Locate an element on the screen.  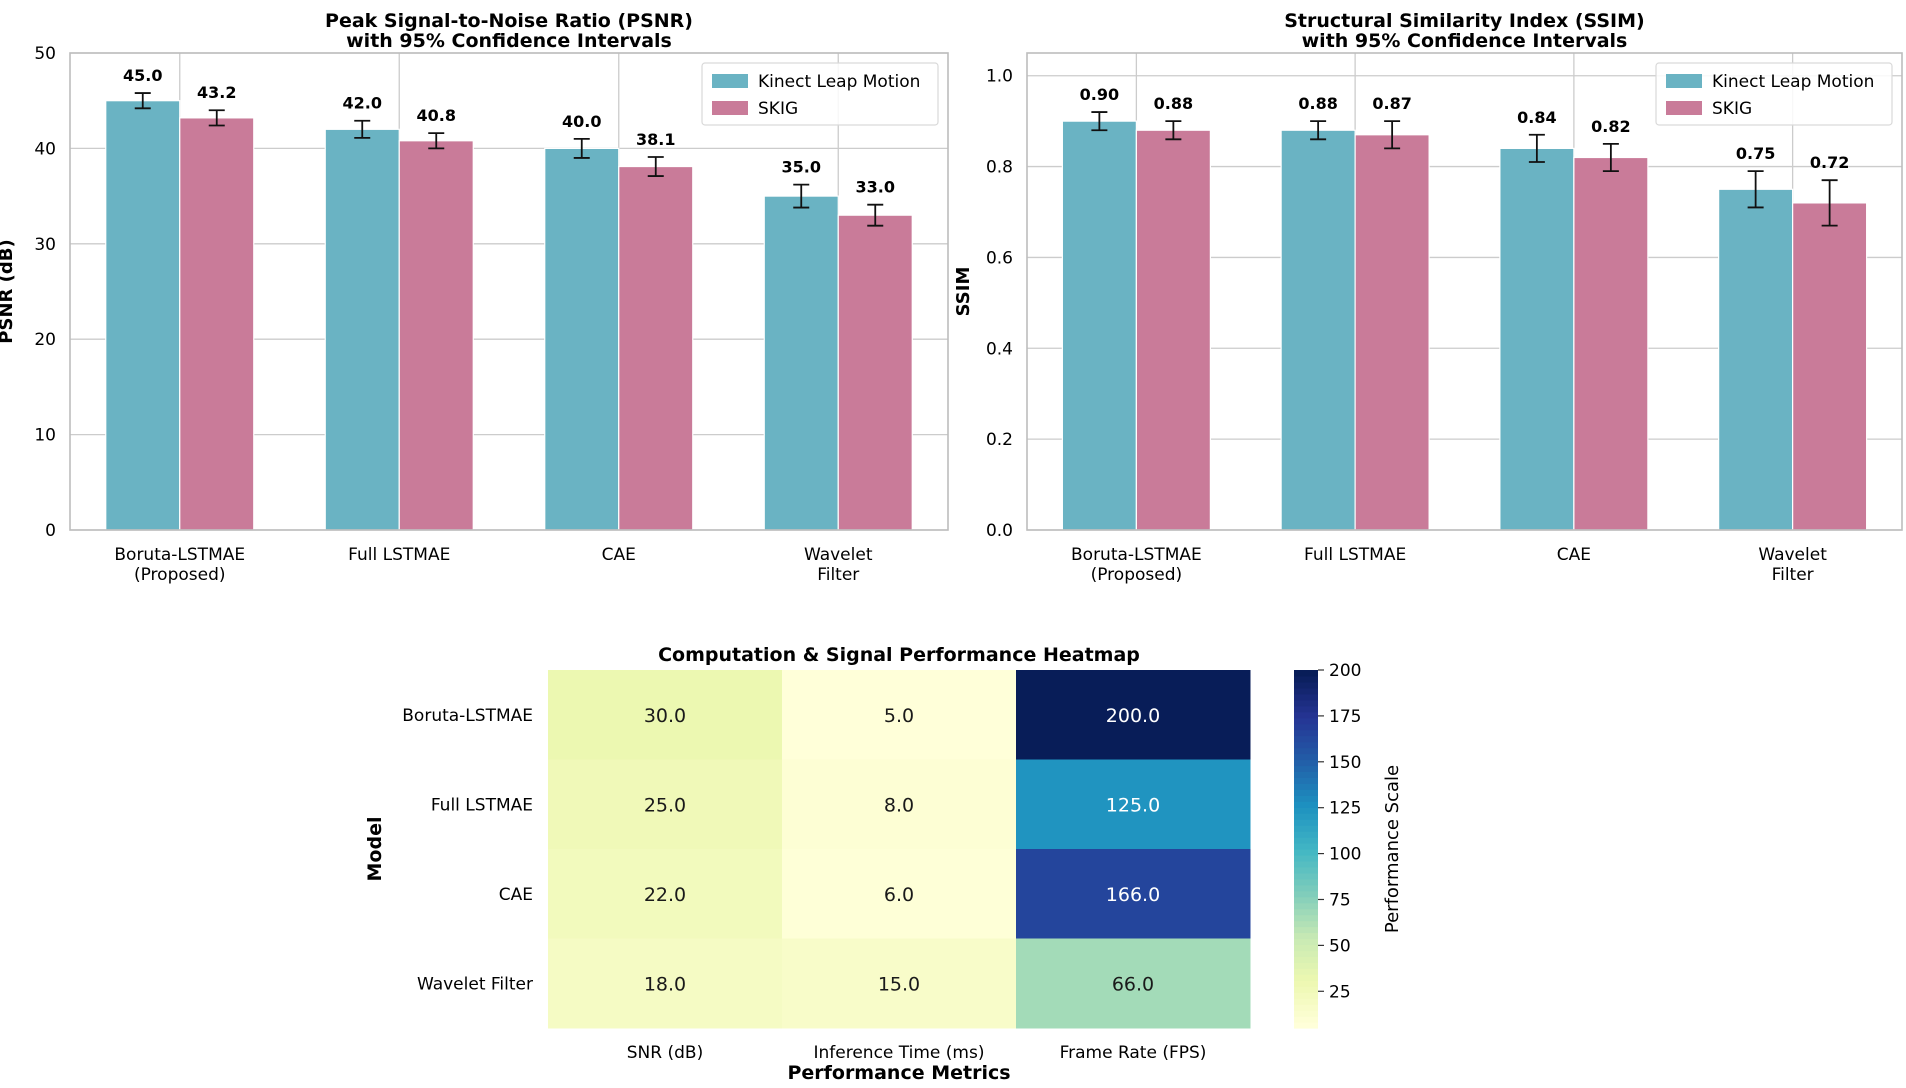
data-label: 43.2 is located at coordinates (216, 92).